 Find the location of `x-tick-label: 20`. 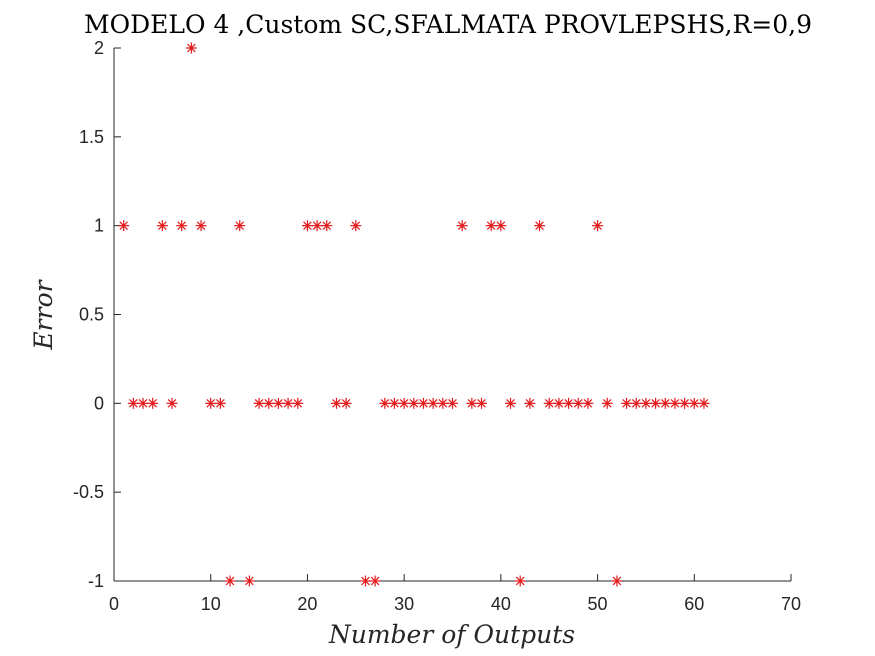

x-tick-label: 20 is located at coordinates (307, 604).